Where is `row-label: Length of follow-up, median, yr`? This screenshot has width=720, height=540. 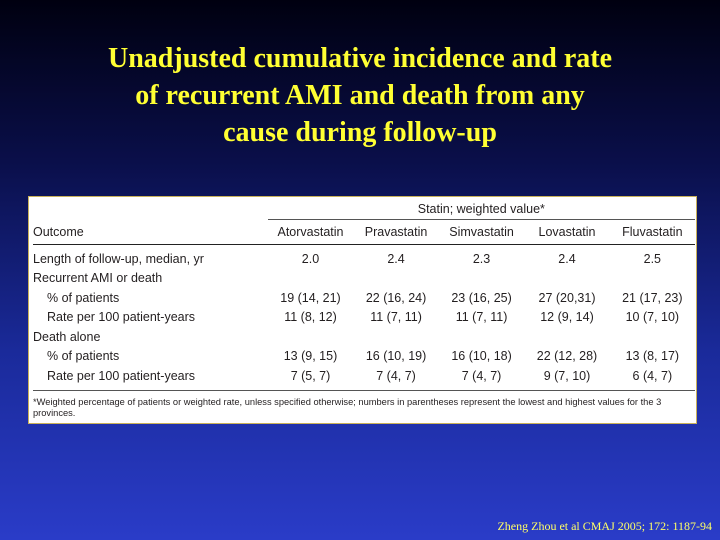
row-label: Length of follow-up, median, yr is located at coordinates (118, 258).